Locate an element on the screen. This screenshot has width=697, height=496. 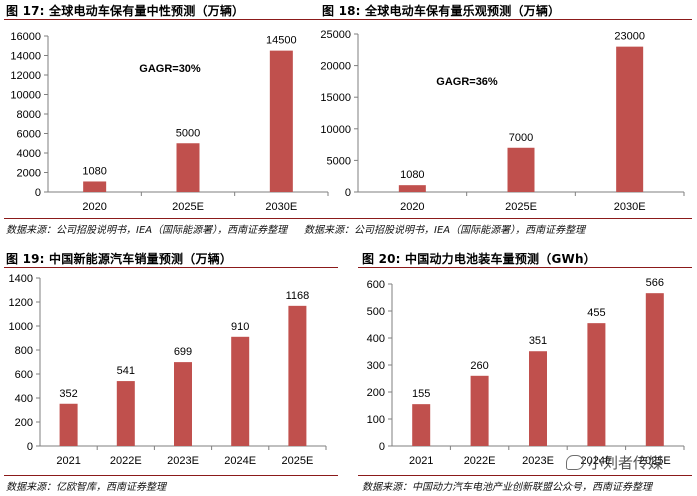
y-tick-label: 100 is located at coordinates (376, 420).